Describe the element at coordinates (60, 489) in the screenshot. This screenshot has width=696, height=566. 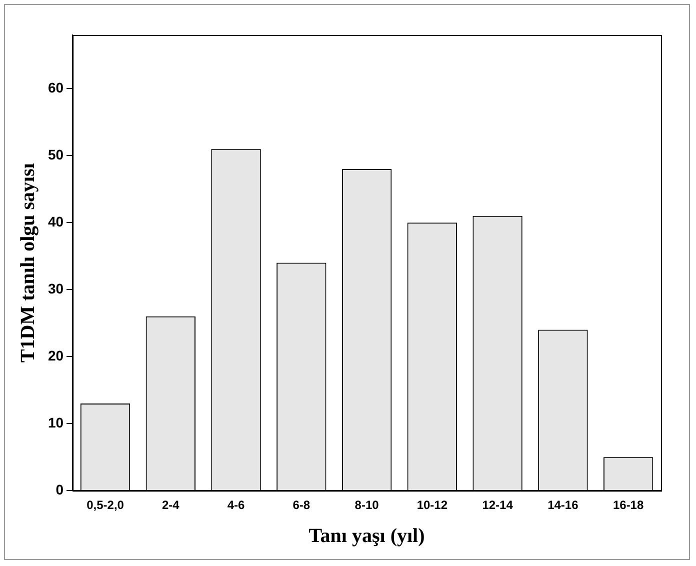
I see `y-tick-label: 0` at that location.